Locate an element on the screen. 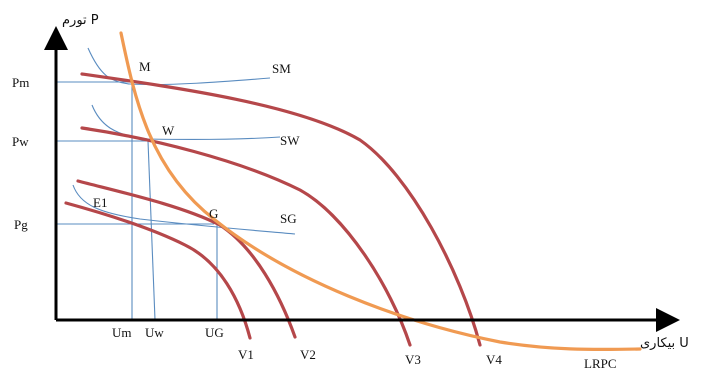 This screenshot has height=372, width=706. label-v1: V1 is located at coordinates (246, 354).